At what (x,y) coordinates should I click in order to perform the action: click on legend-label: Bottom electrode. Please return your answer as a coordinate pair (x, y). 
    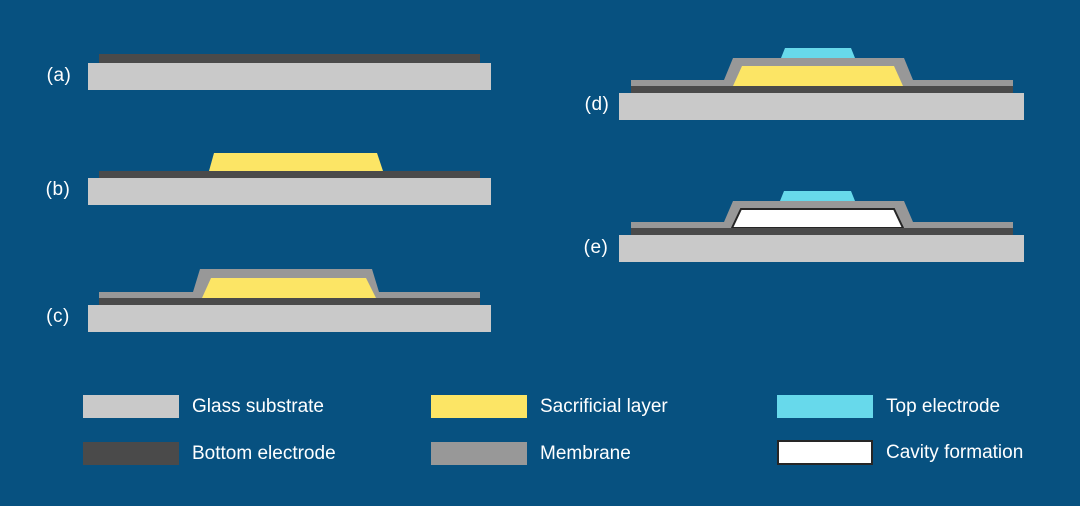
    Looking at the image, I should click on (264, 453).